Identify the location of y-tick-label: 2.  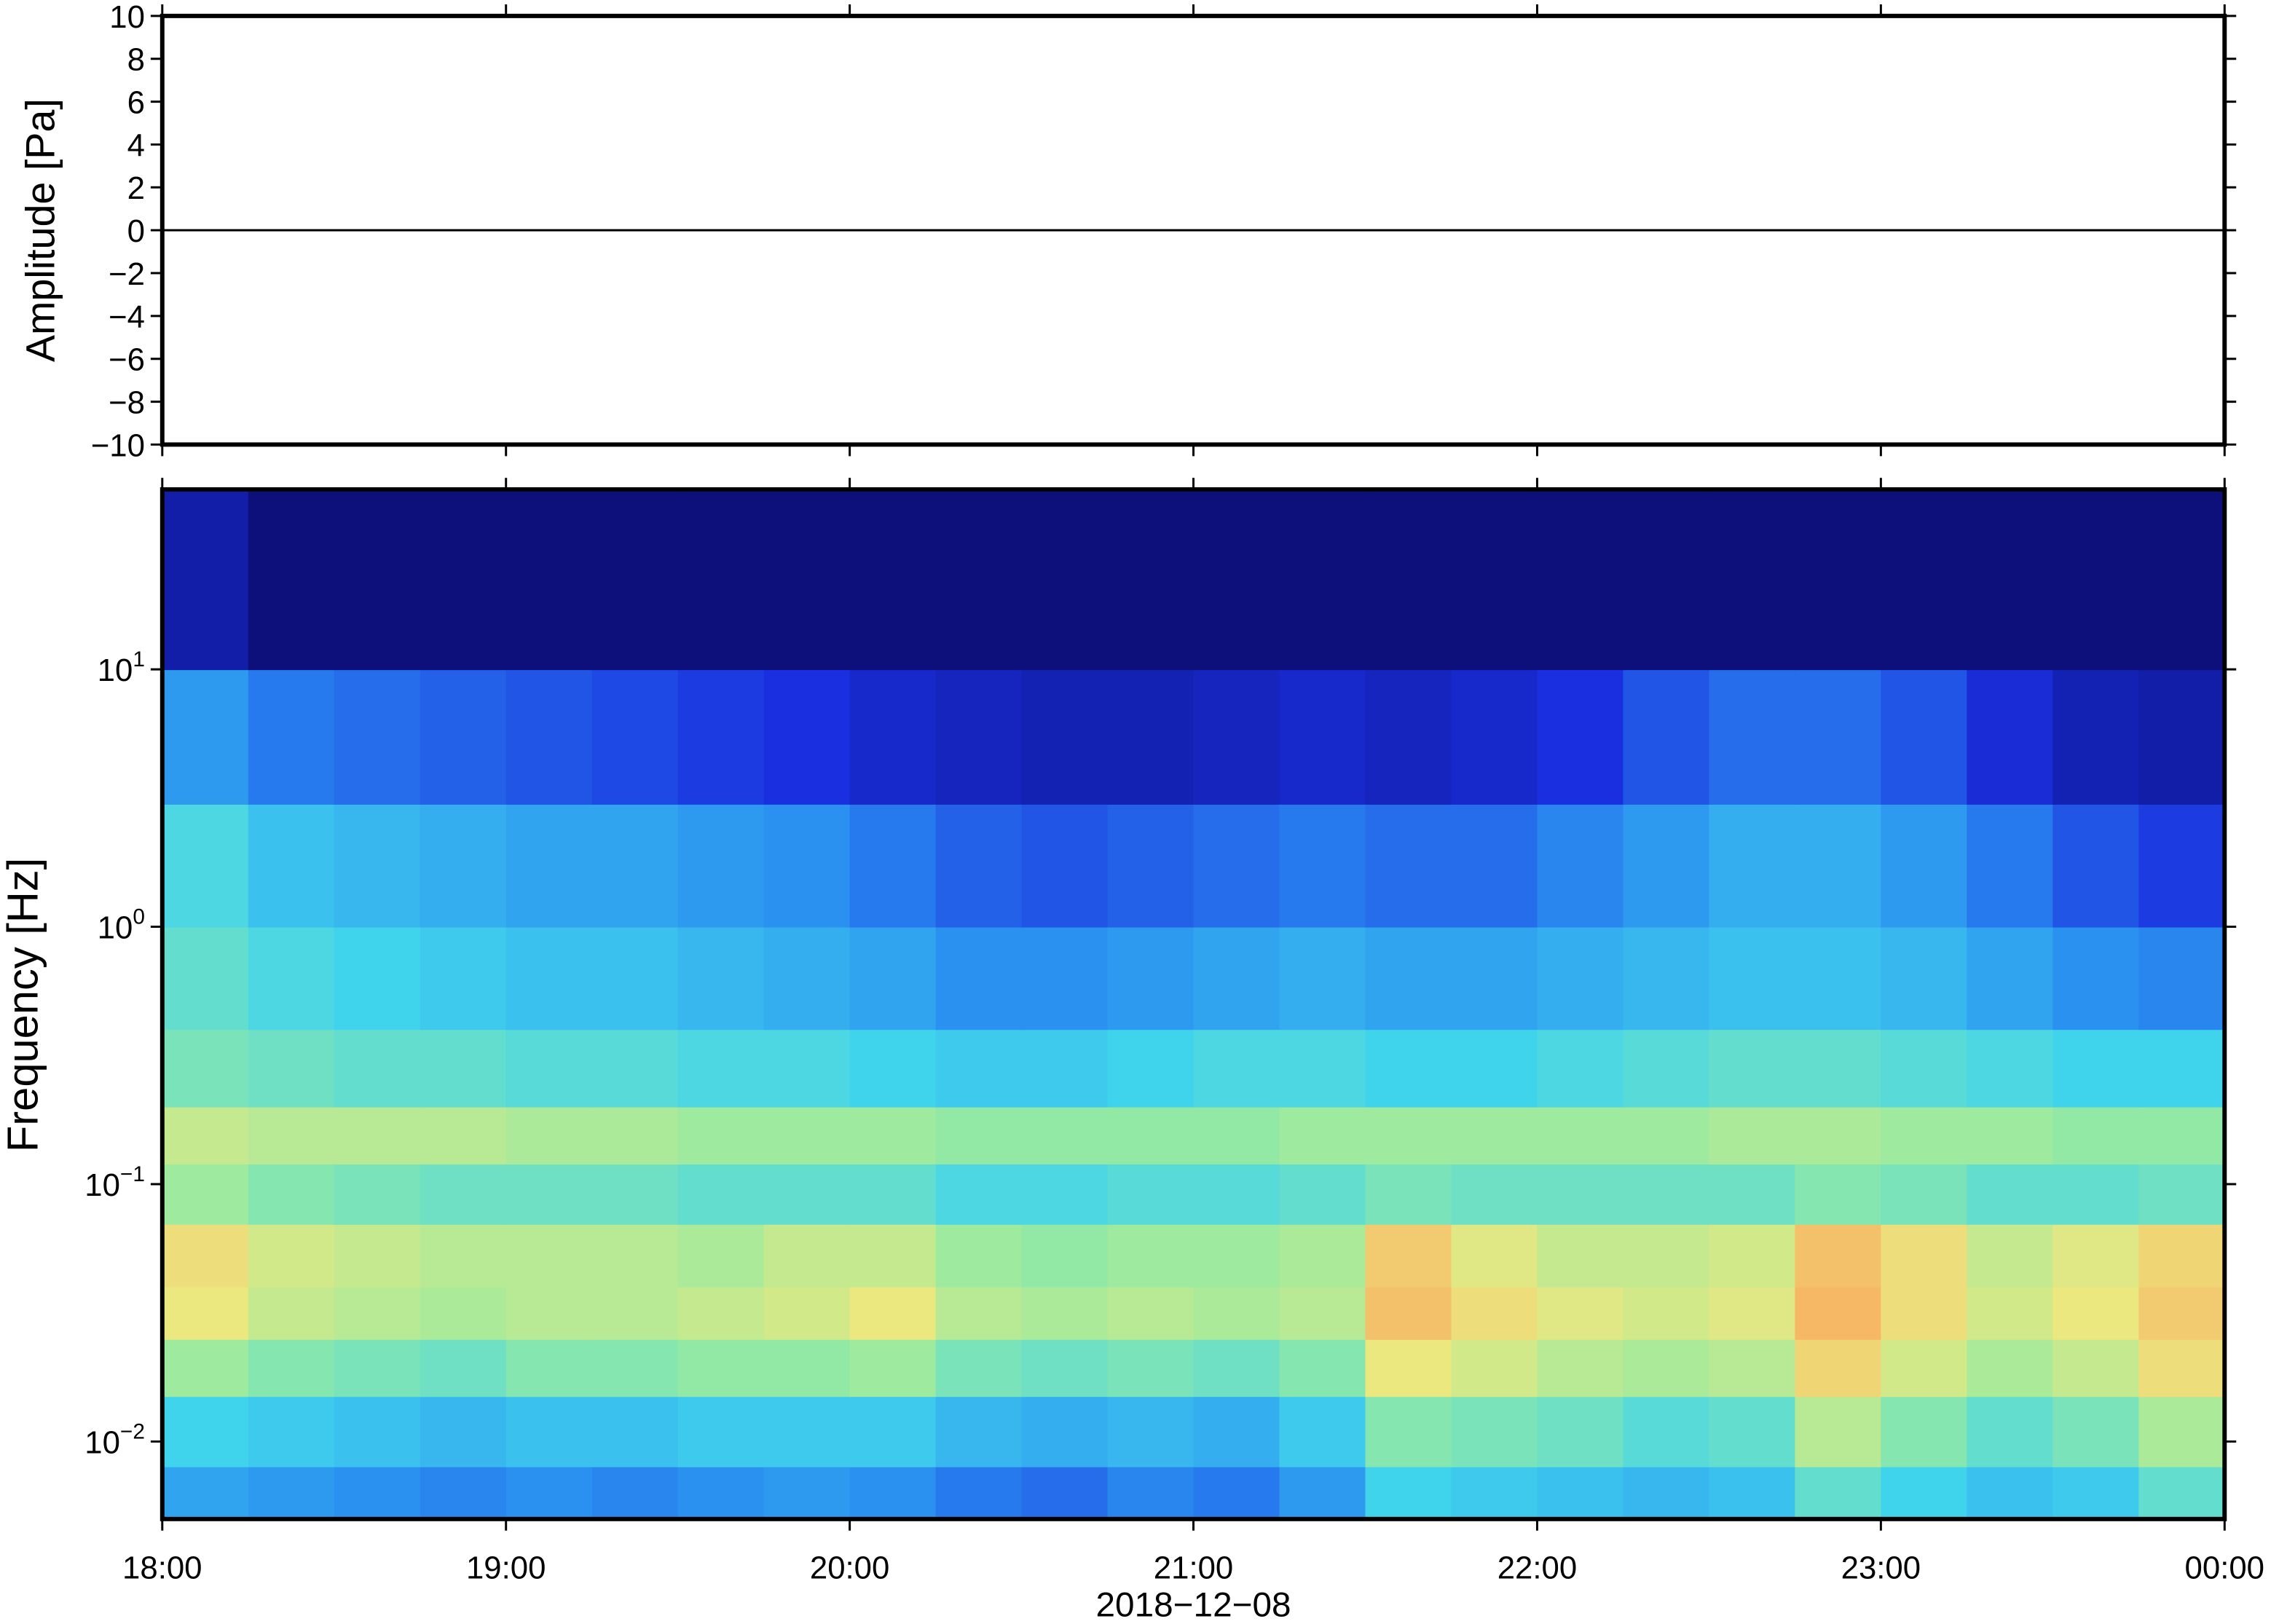
(136, 188).